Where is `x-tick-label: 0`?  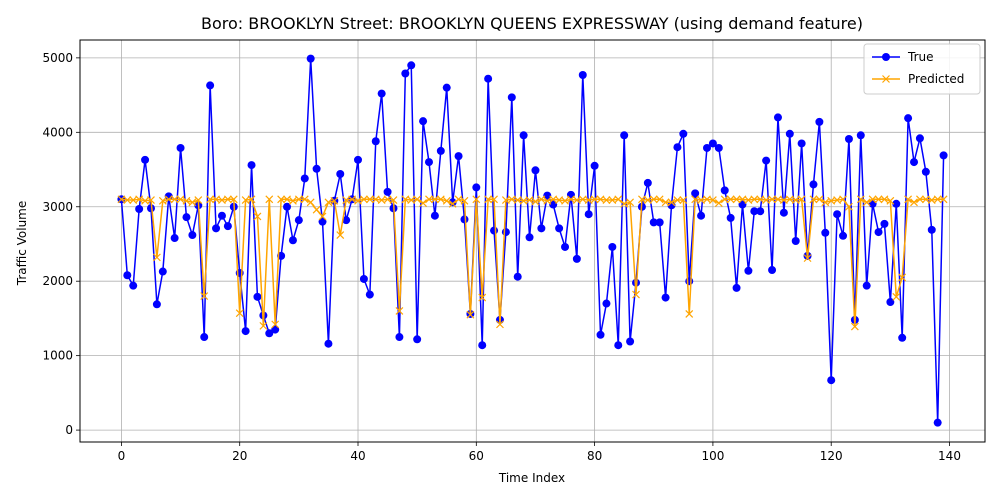 x-tick-label: 0 is located at coordinates (122, 456).